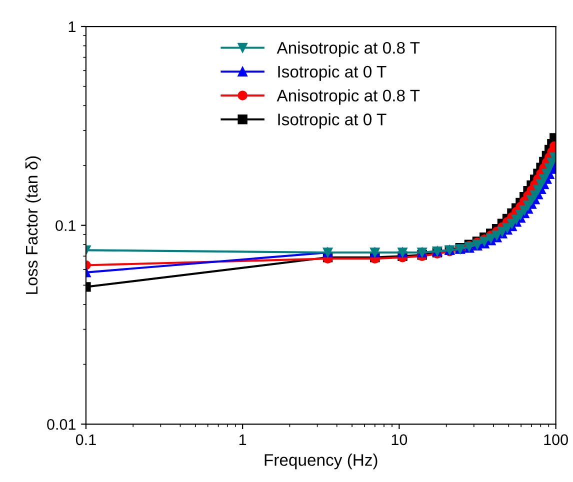  What do you see at coordinates (400, 440) in the screenshot?
I see `x-tick-label: 10` at bounding box center [400, 440].